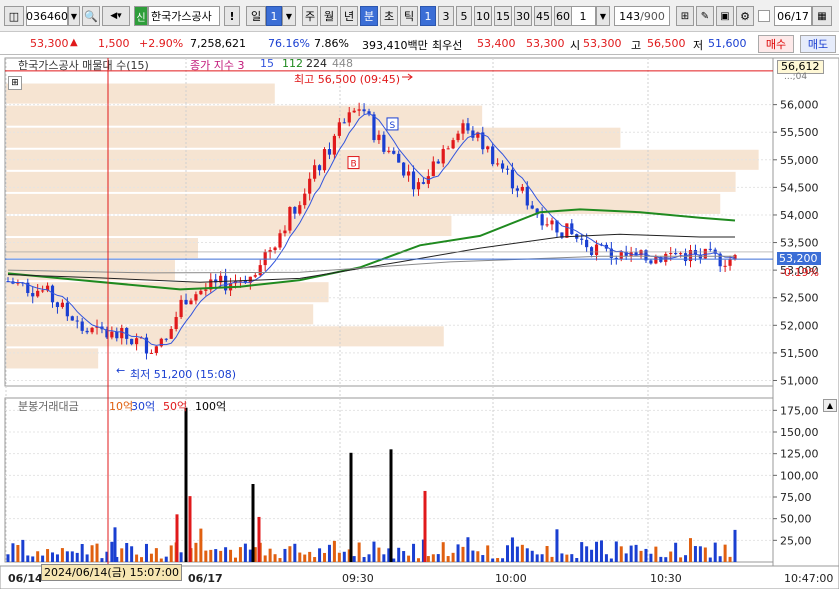  I want to click on interval-button-60: 60, so click(563, 16).